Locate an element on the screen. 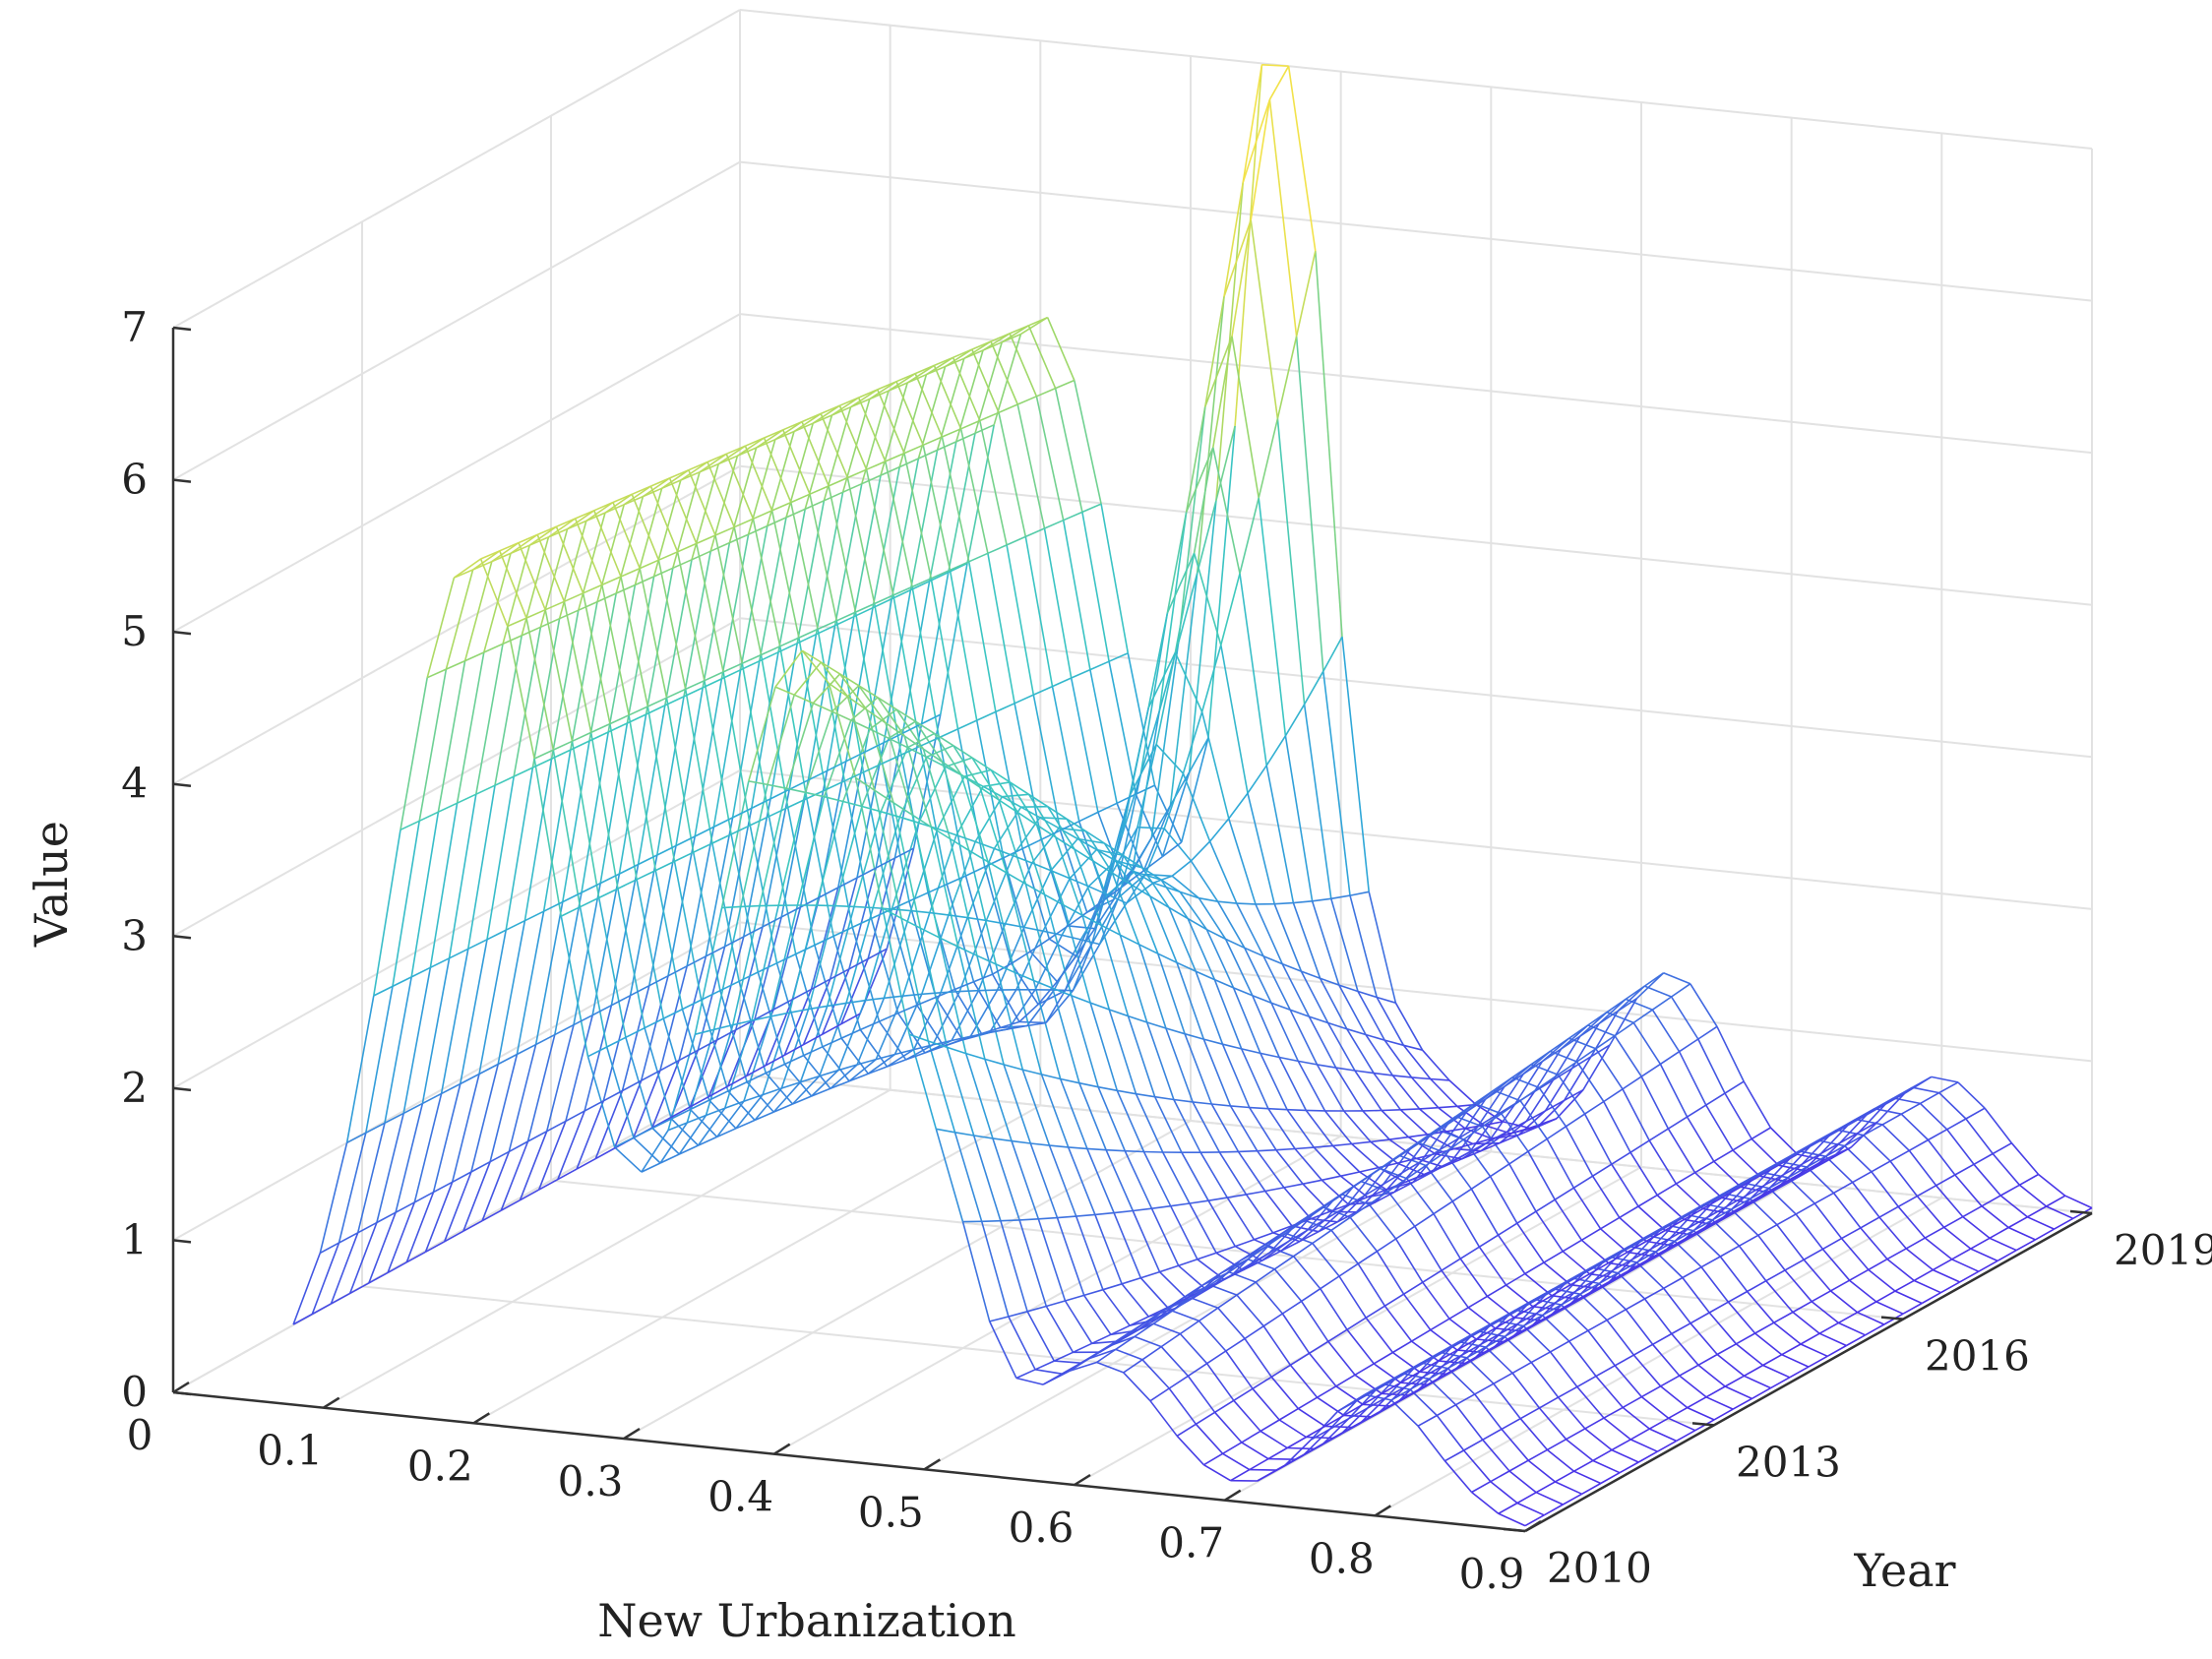 This screenshot has width=2212, height=1659. year-tick-label: 2019 is located at coordinates (2163, 1250).